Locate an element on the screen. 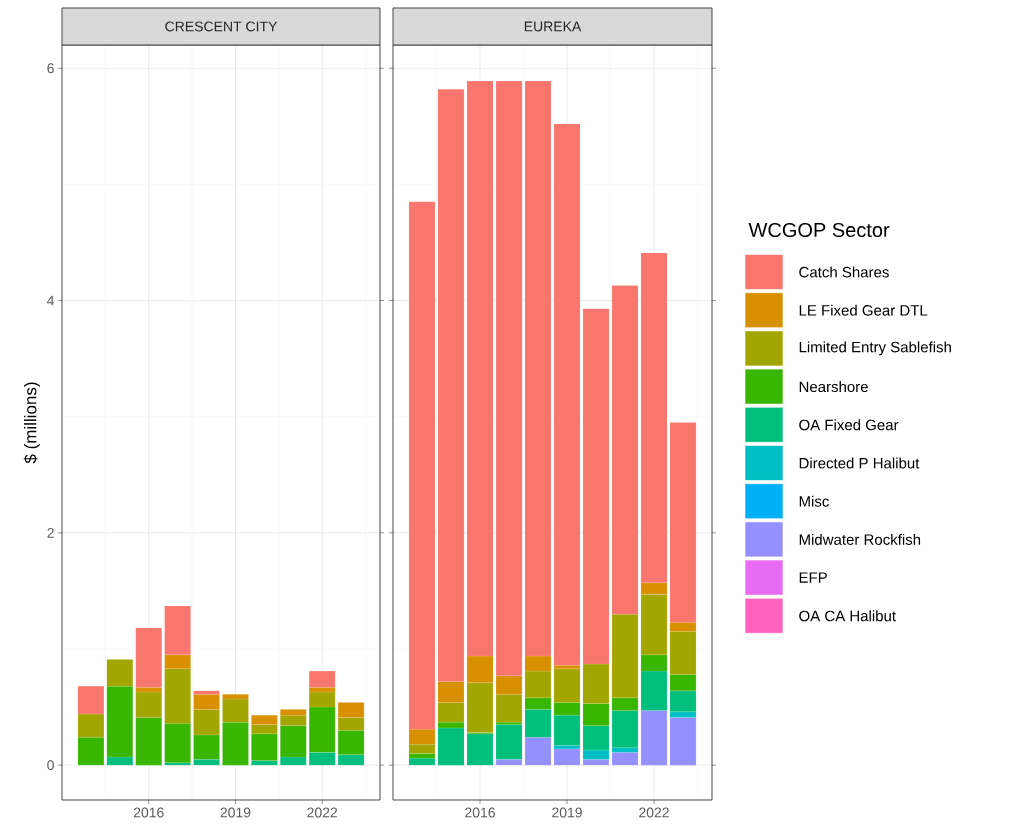 The width and height of the screenshot is (1009, 835). legend-label: Limited Entry Sablefish is located at coordinates (875, 348).